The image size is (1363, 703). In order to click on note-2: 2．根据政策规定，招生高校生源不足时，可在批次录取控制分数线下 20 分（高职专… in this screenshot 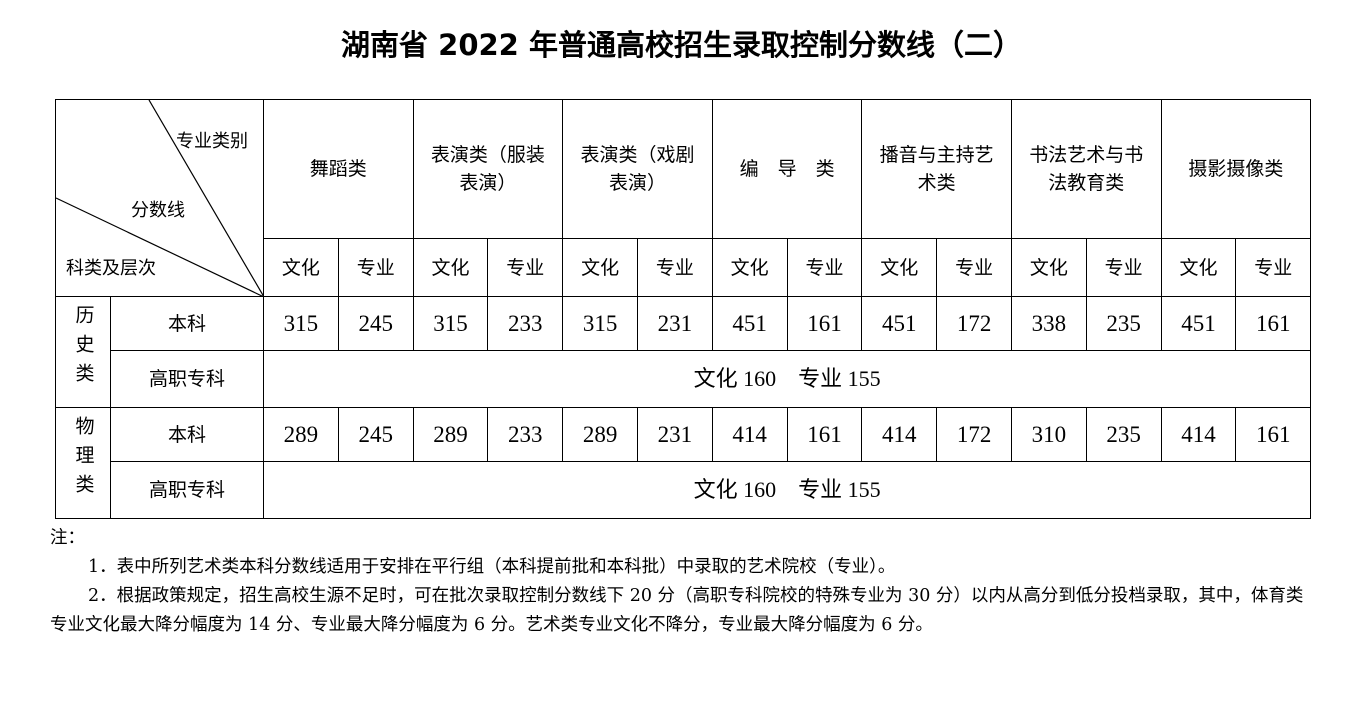, I will do `click(677, 610)`.